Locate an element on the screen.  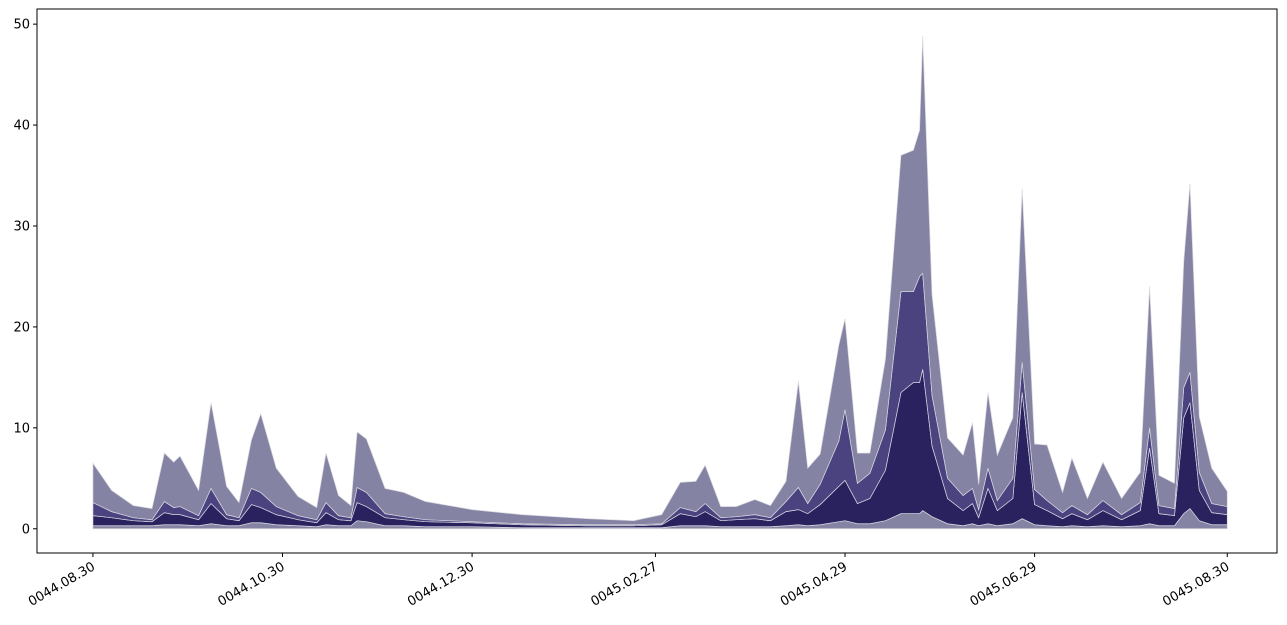
x-tick-label: 0045.06.29 is located at coordinates (1004, 584).